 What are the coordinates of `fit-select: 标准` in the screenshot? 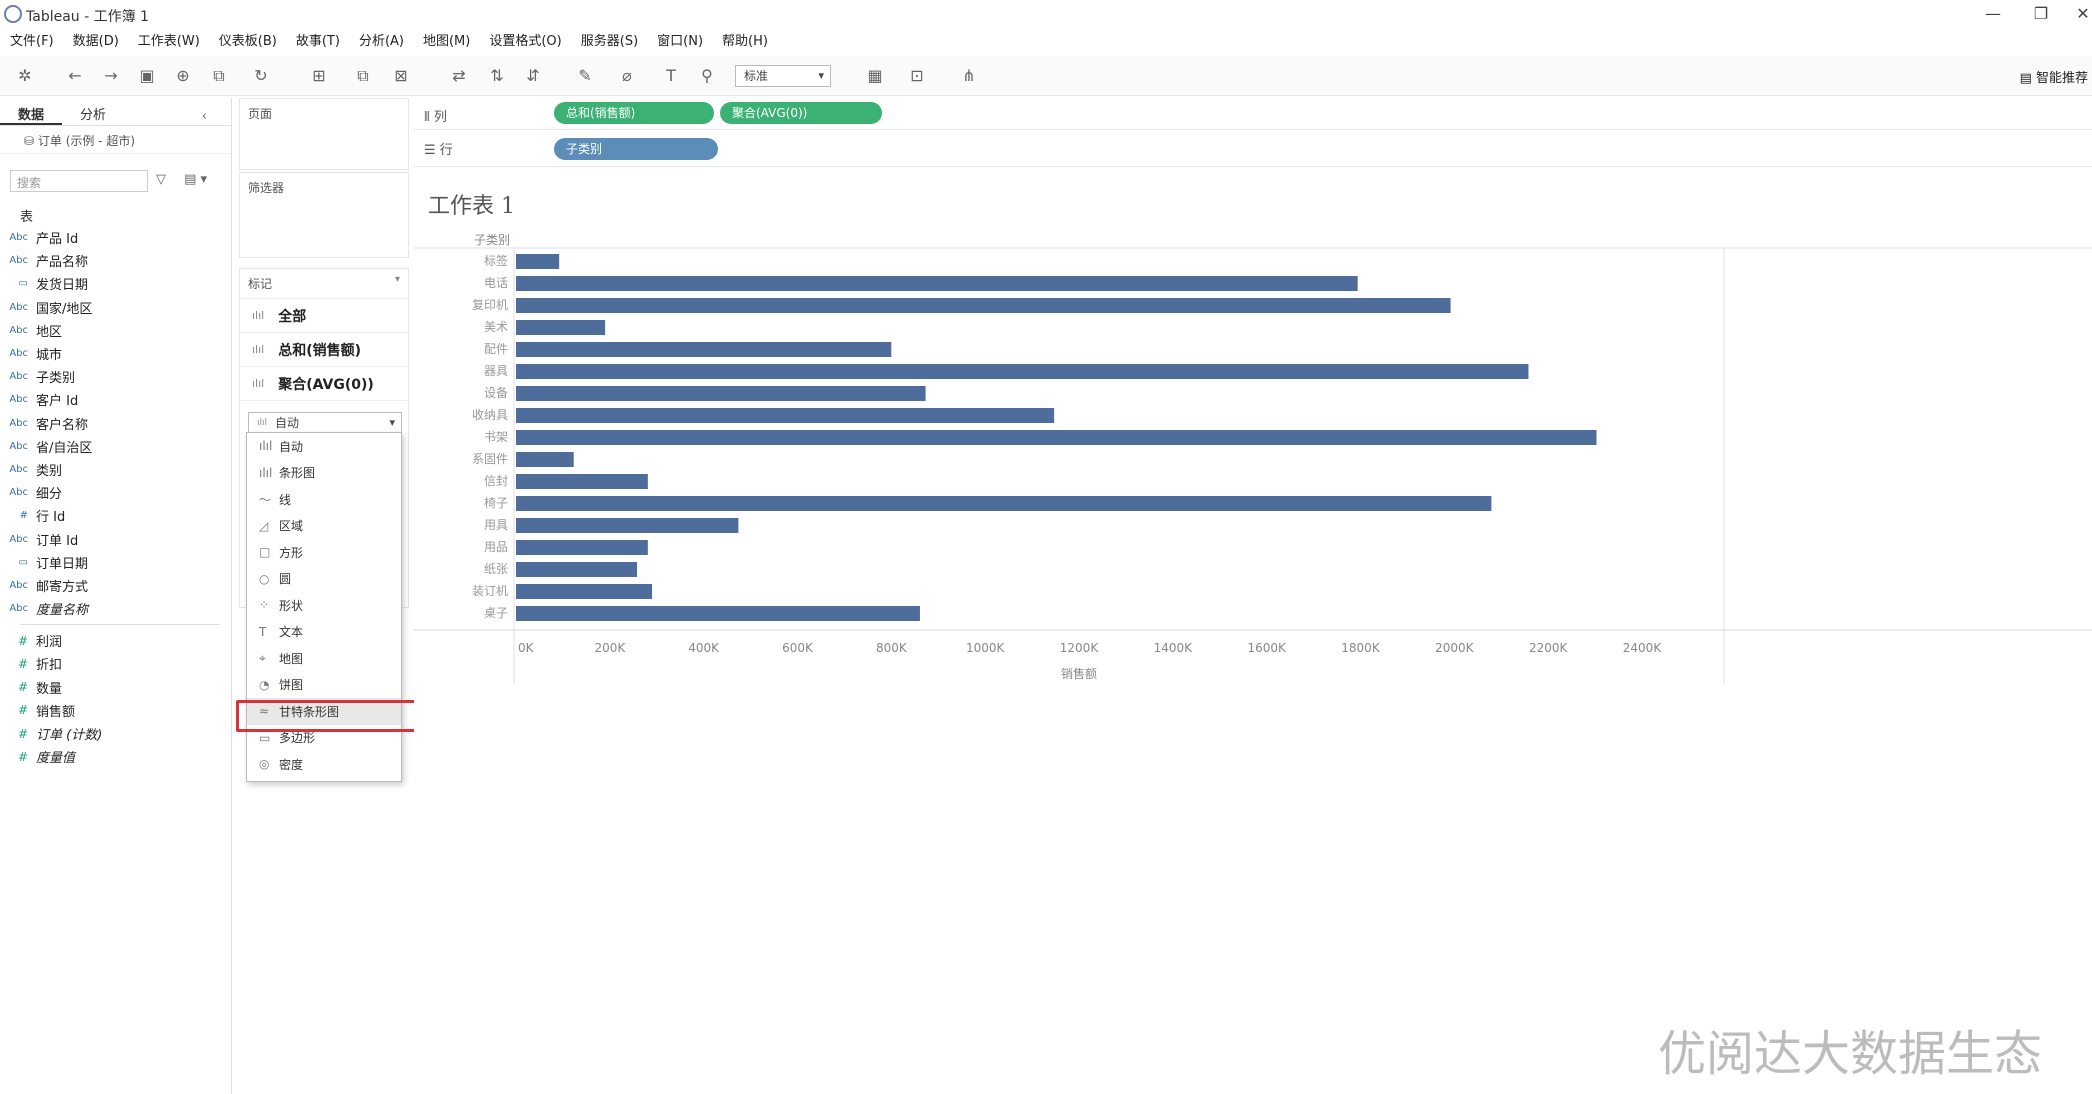 It's located at (783, 76).